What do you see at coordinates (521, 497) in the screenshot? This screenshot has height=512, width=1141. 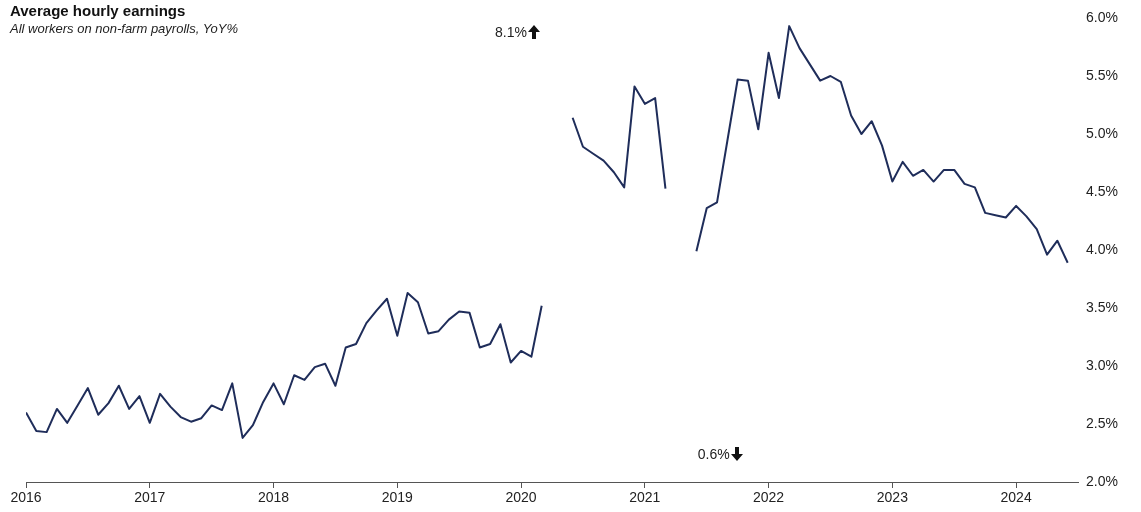 I see `x-tick-label: 2020` at bounding box center [521, 497].